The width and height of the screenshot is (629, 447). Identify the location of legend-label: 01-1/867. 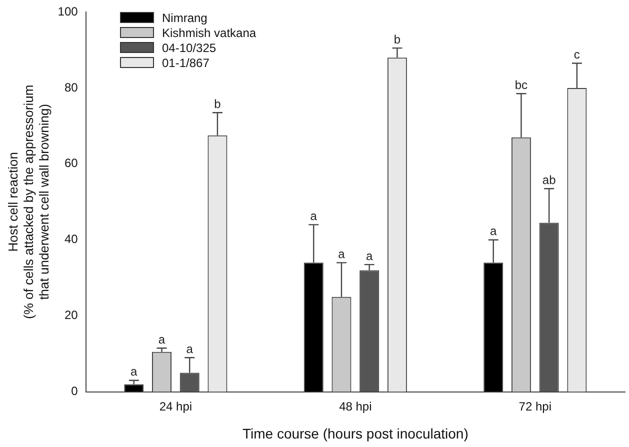
(186, 63).